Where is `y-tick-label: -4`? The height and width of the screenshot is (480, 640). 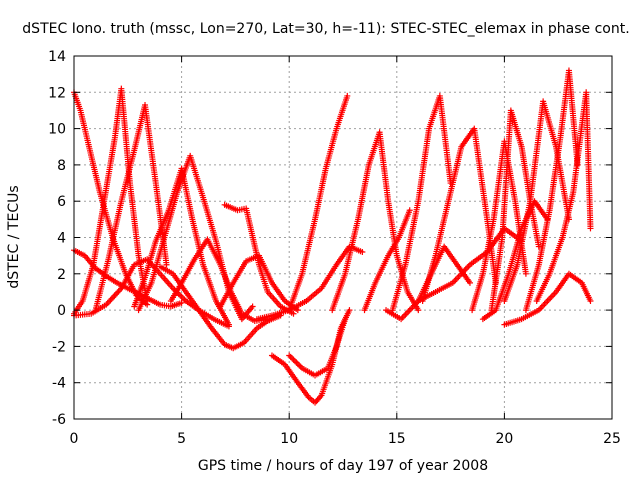
y-tick-label: -4 is located at coordinates (59, 384).